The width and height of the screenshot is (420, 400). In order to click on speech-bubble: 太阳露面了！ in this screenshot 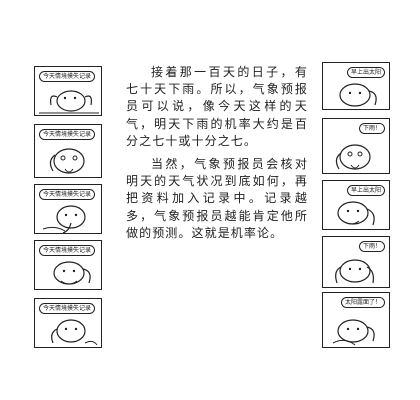, I will do `click(362, 302)`.